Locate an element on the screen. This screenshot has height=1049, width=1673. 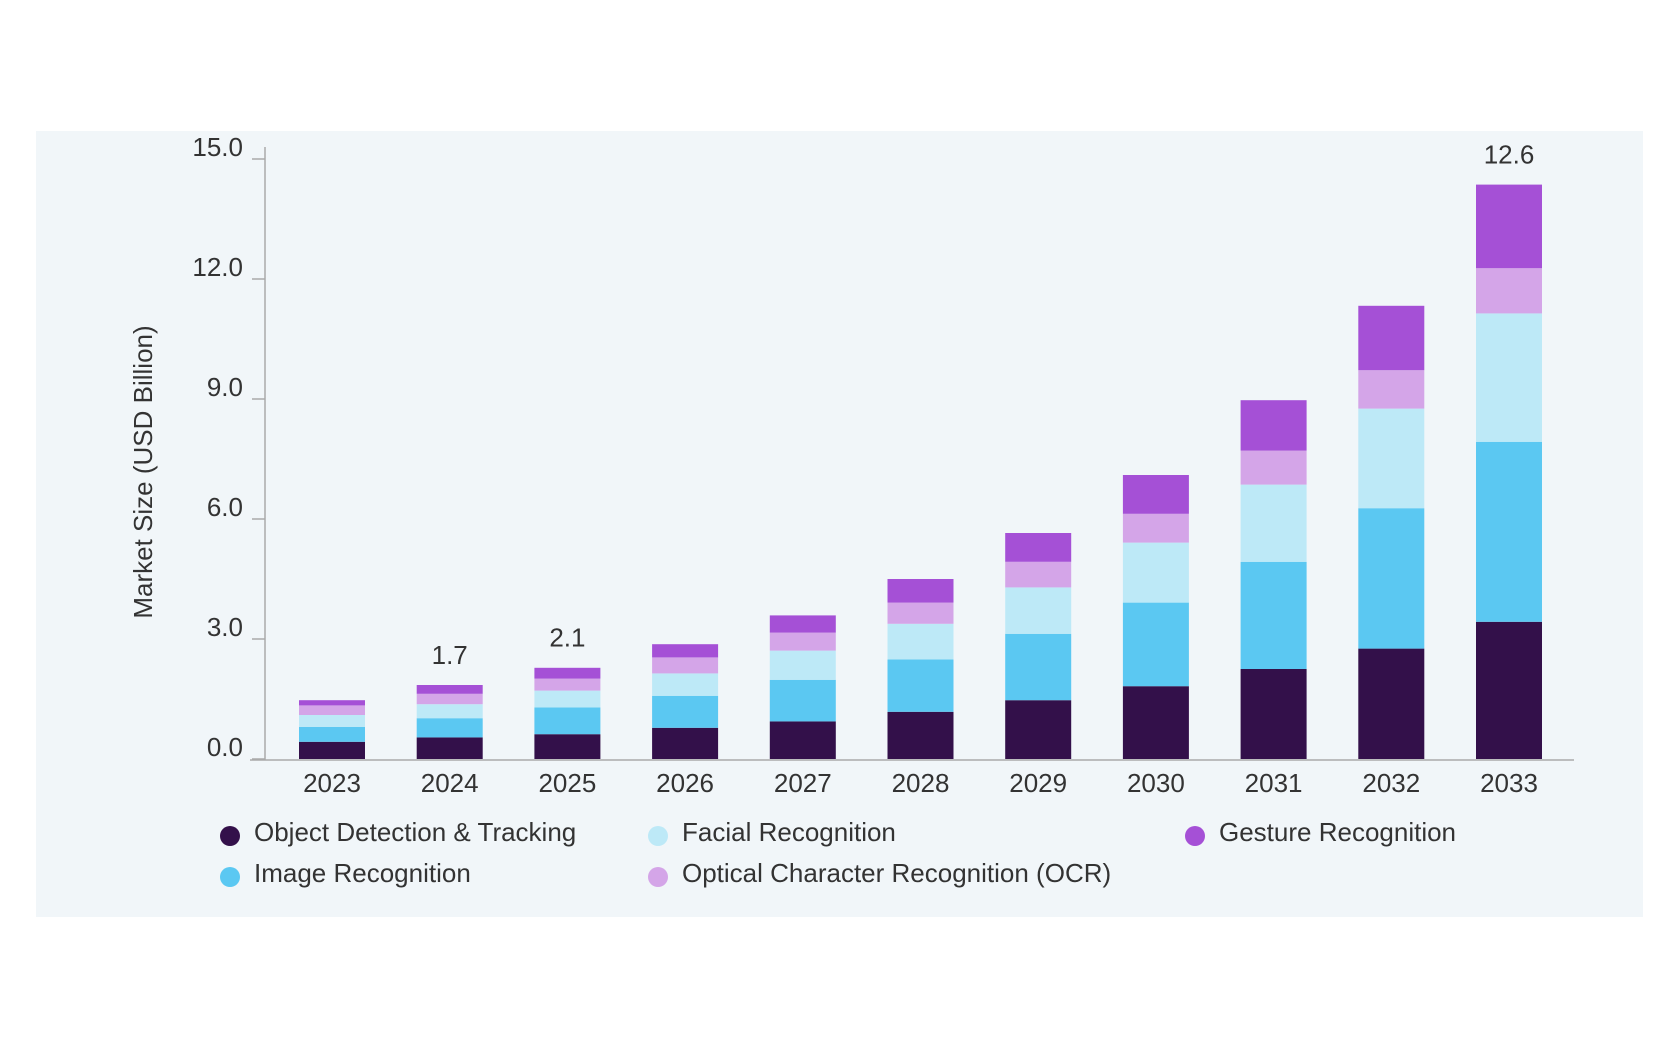
y-tick-label: 15.0 is located at coordinates (217, 147).